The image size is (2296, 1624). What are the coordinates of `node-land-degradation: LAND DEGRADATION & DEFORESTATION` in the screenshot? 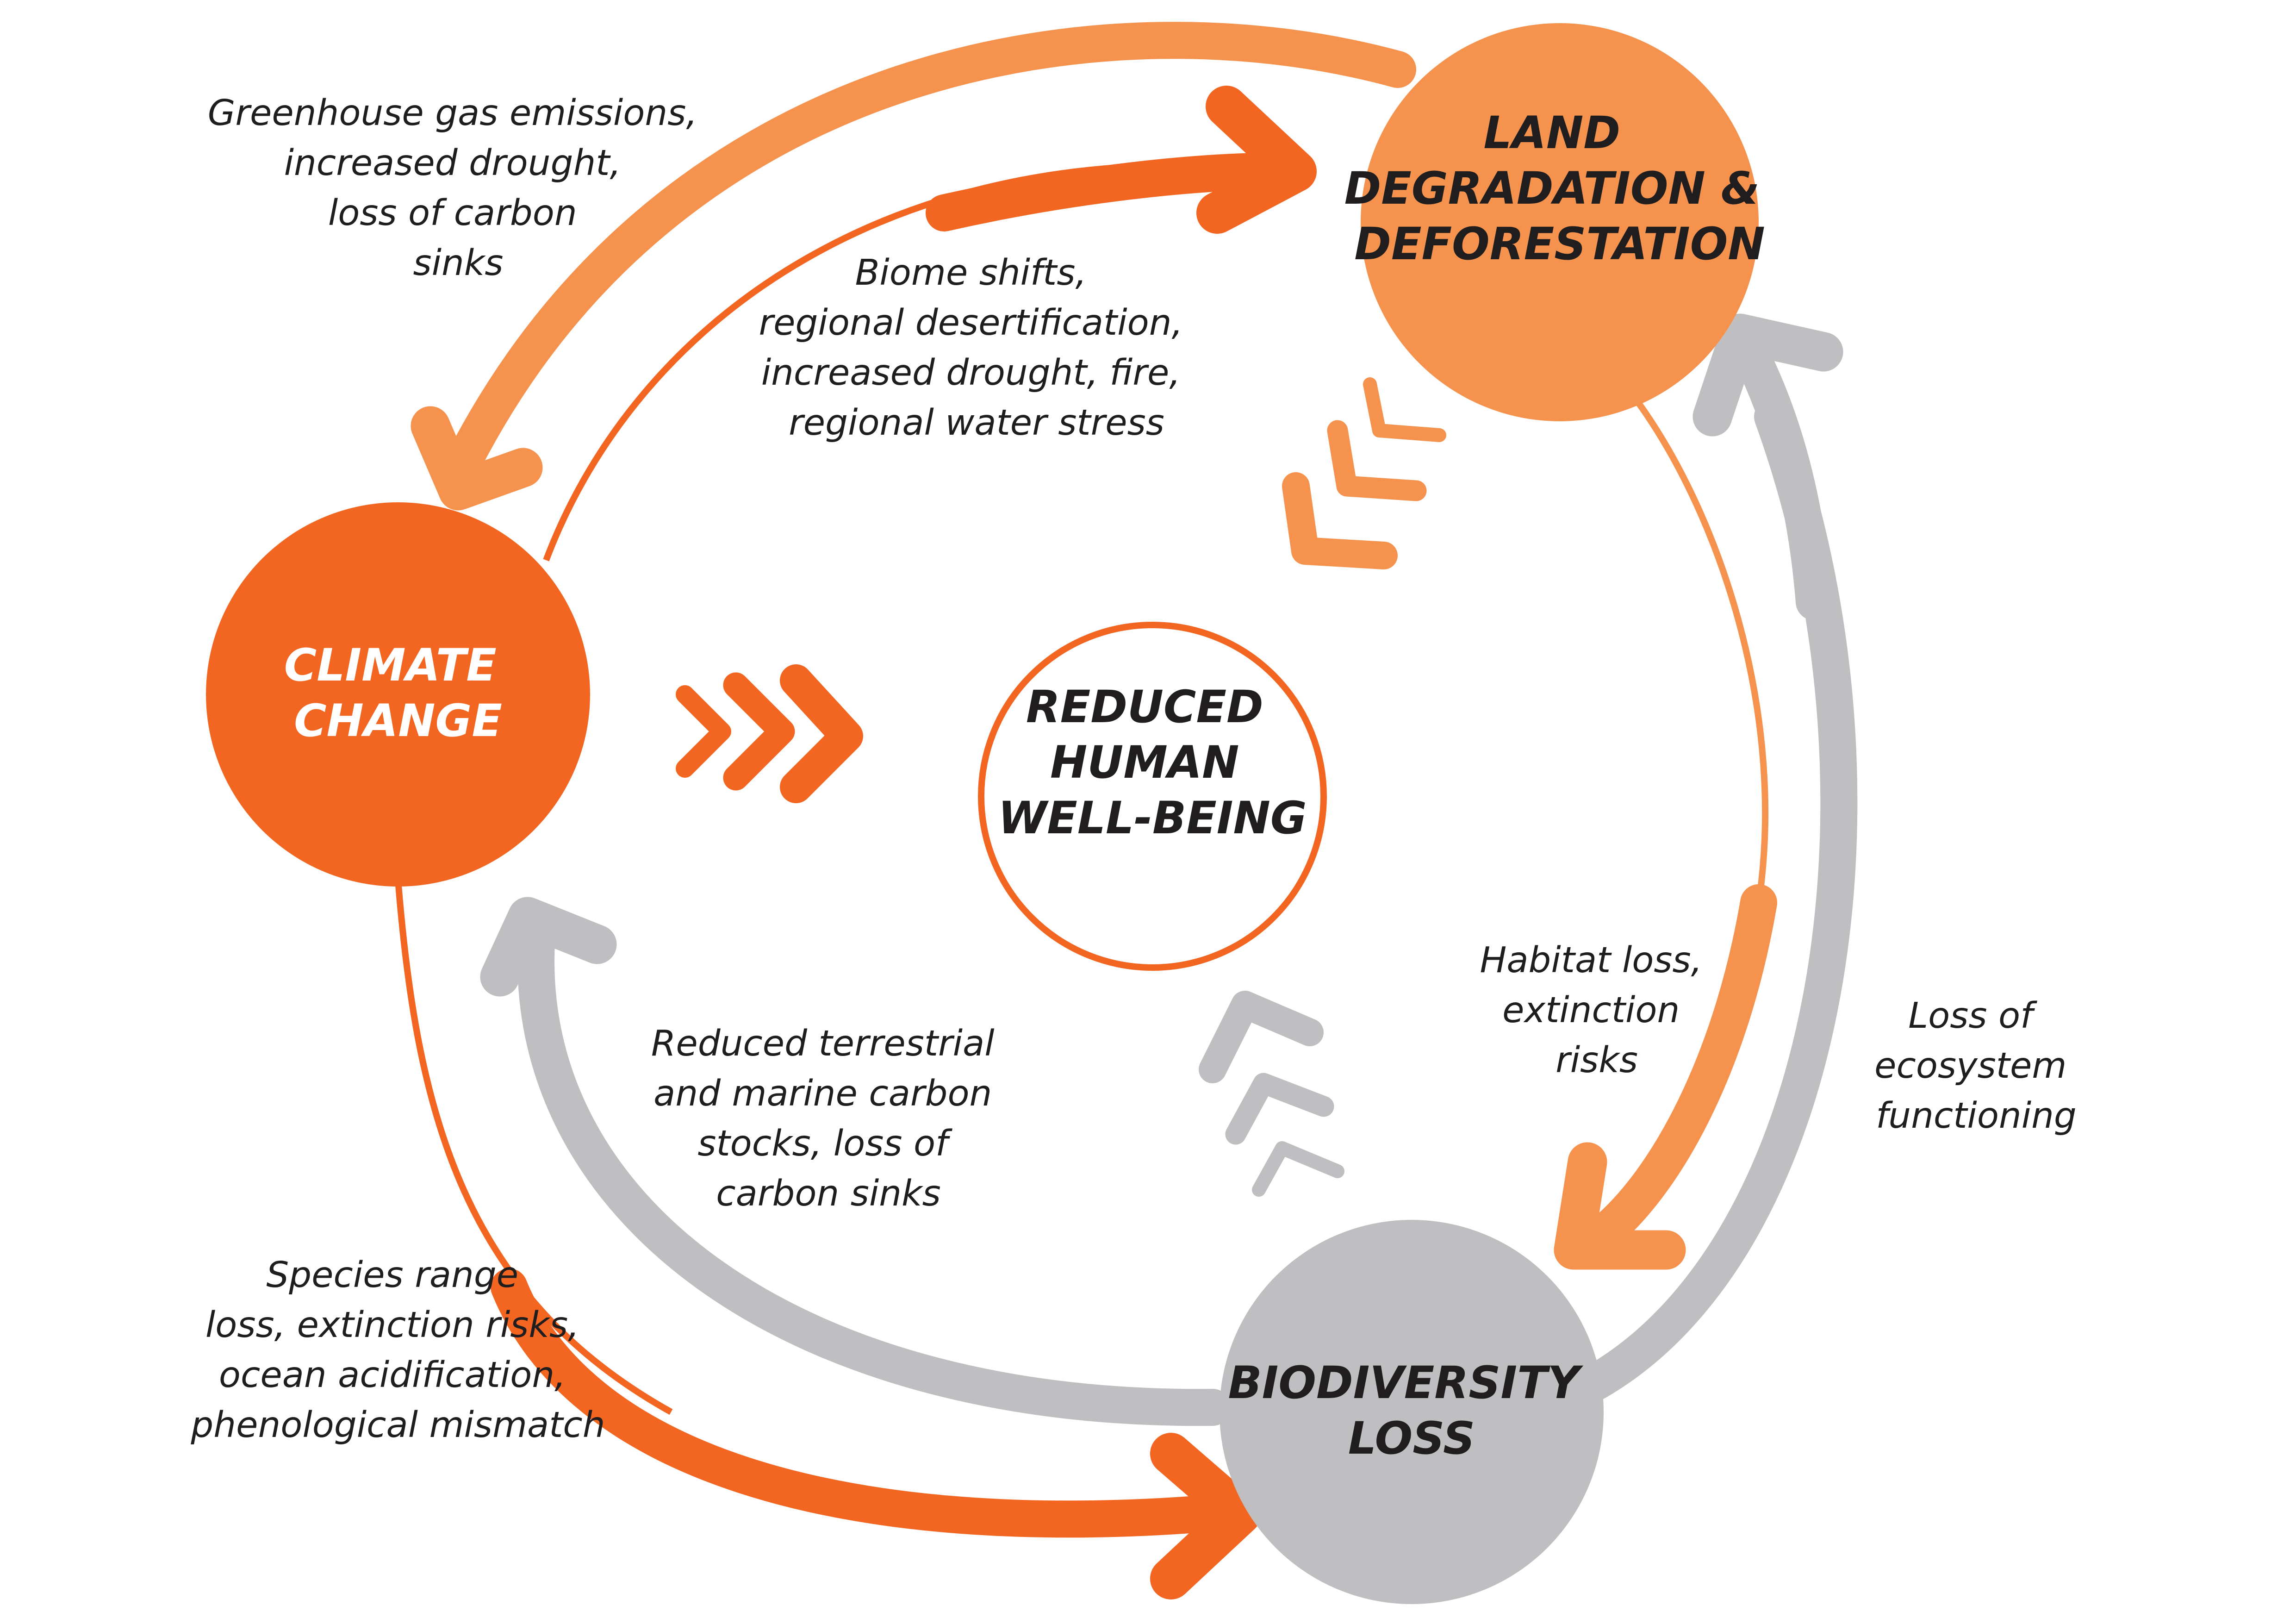 It's located at (1559, 222).